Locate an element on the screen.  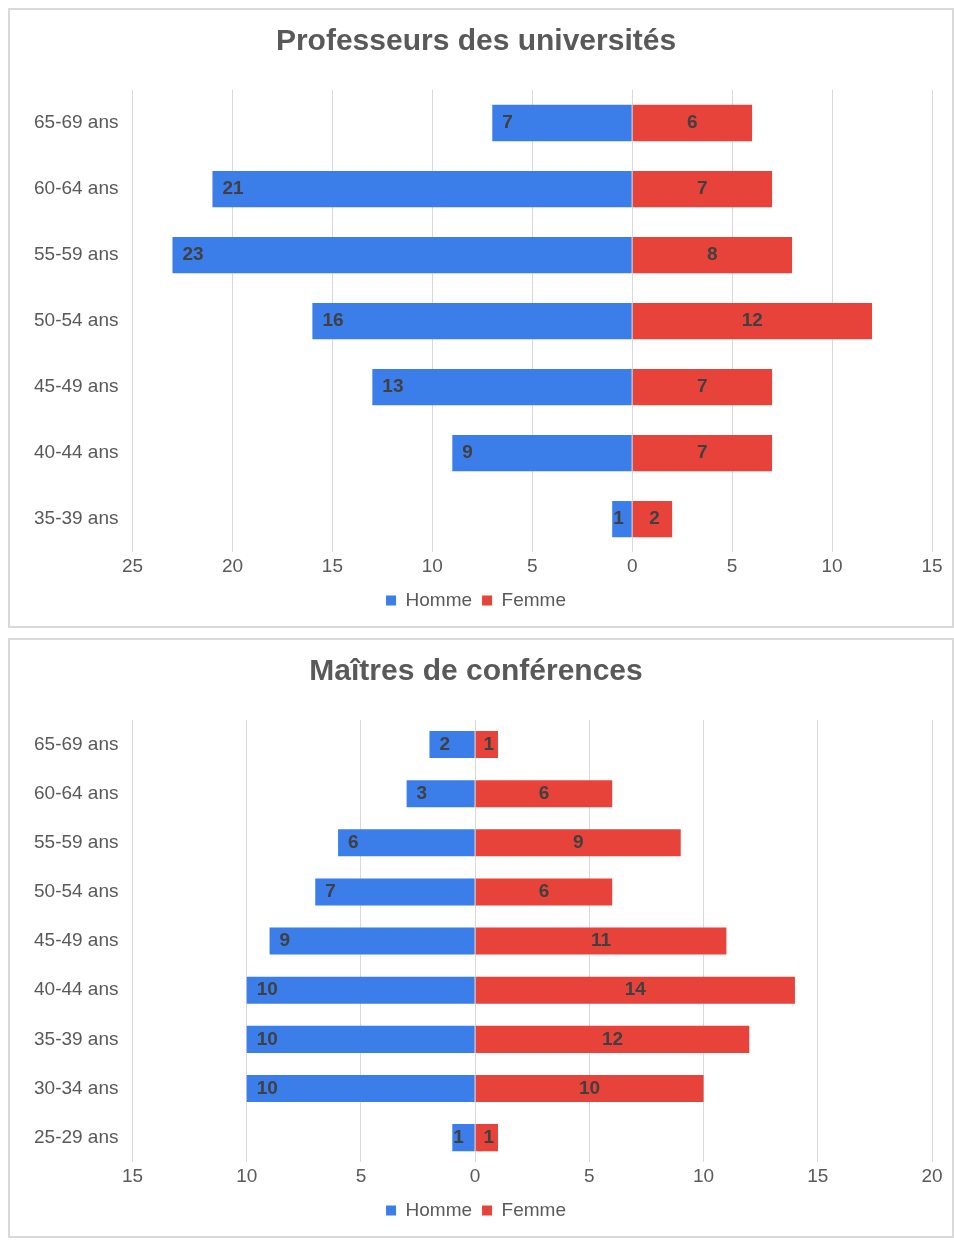
data-label: 3 is located at coordinates (422, 792).